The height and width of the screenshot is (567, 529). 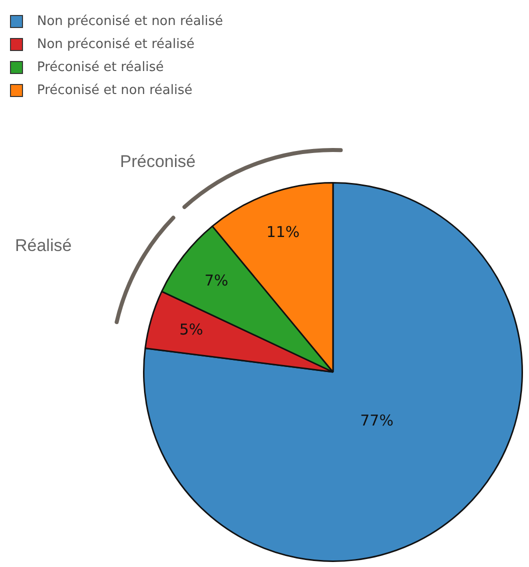 What do you see at coordinates (283, 232) in the screenshot?
I see `data-label: 11%` at bounding box center [283, 232].